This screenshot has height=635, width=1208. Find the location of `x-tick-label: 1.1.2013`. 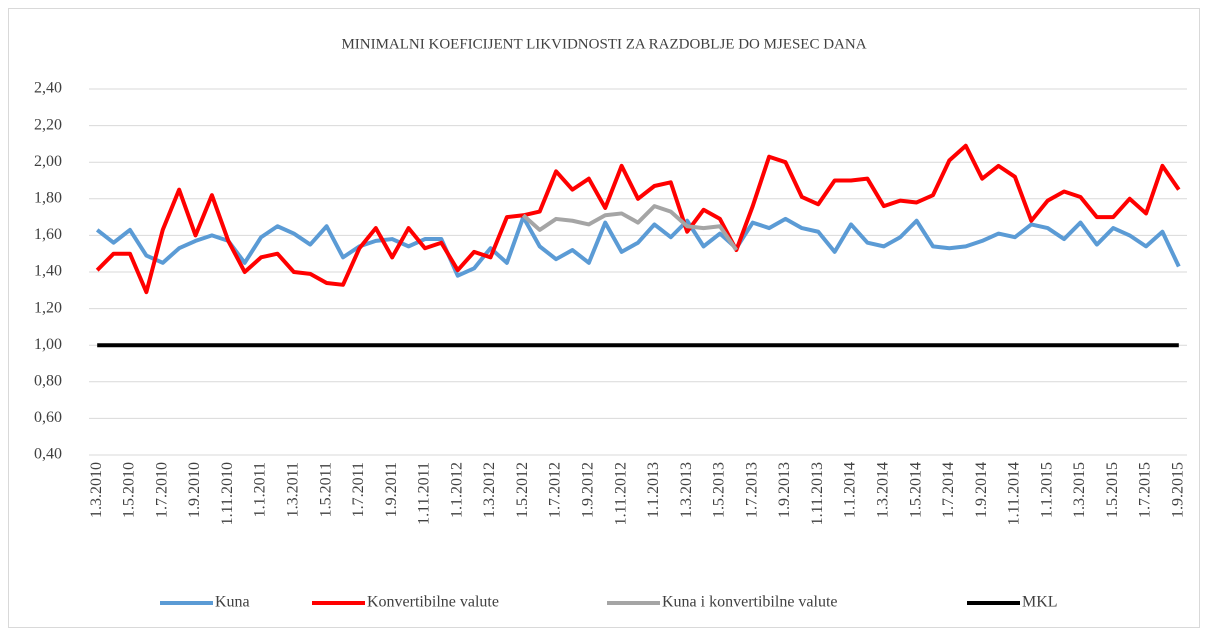

x-tick-label: 1.1.2013 is located at coordinates (653, 490).